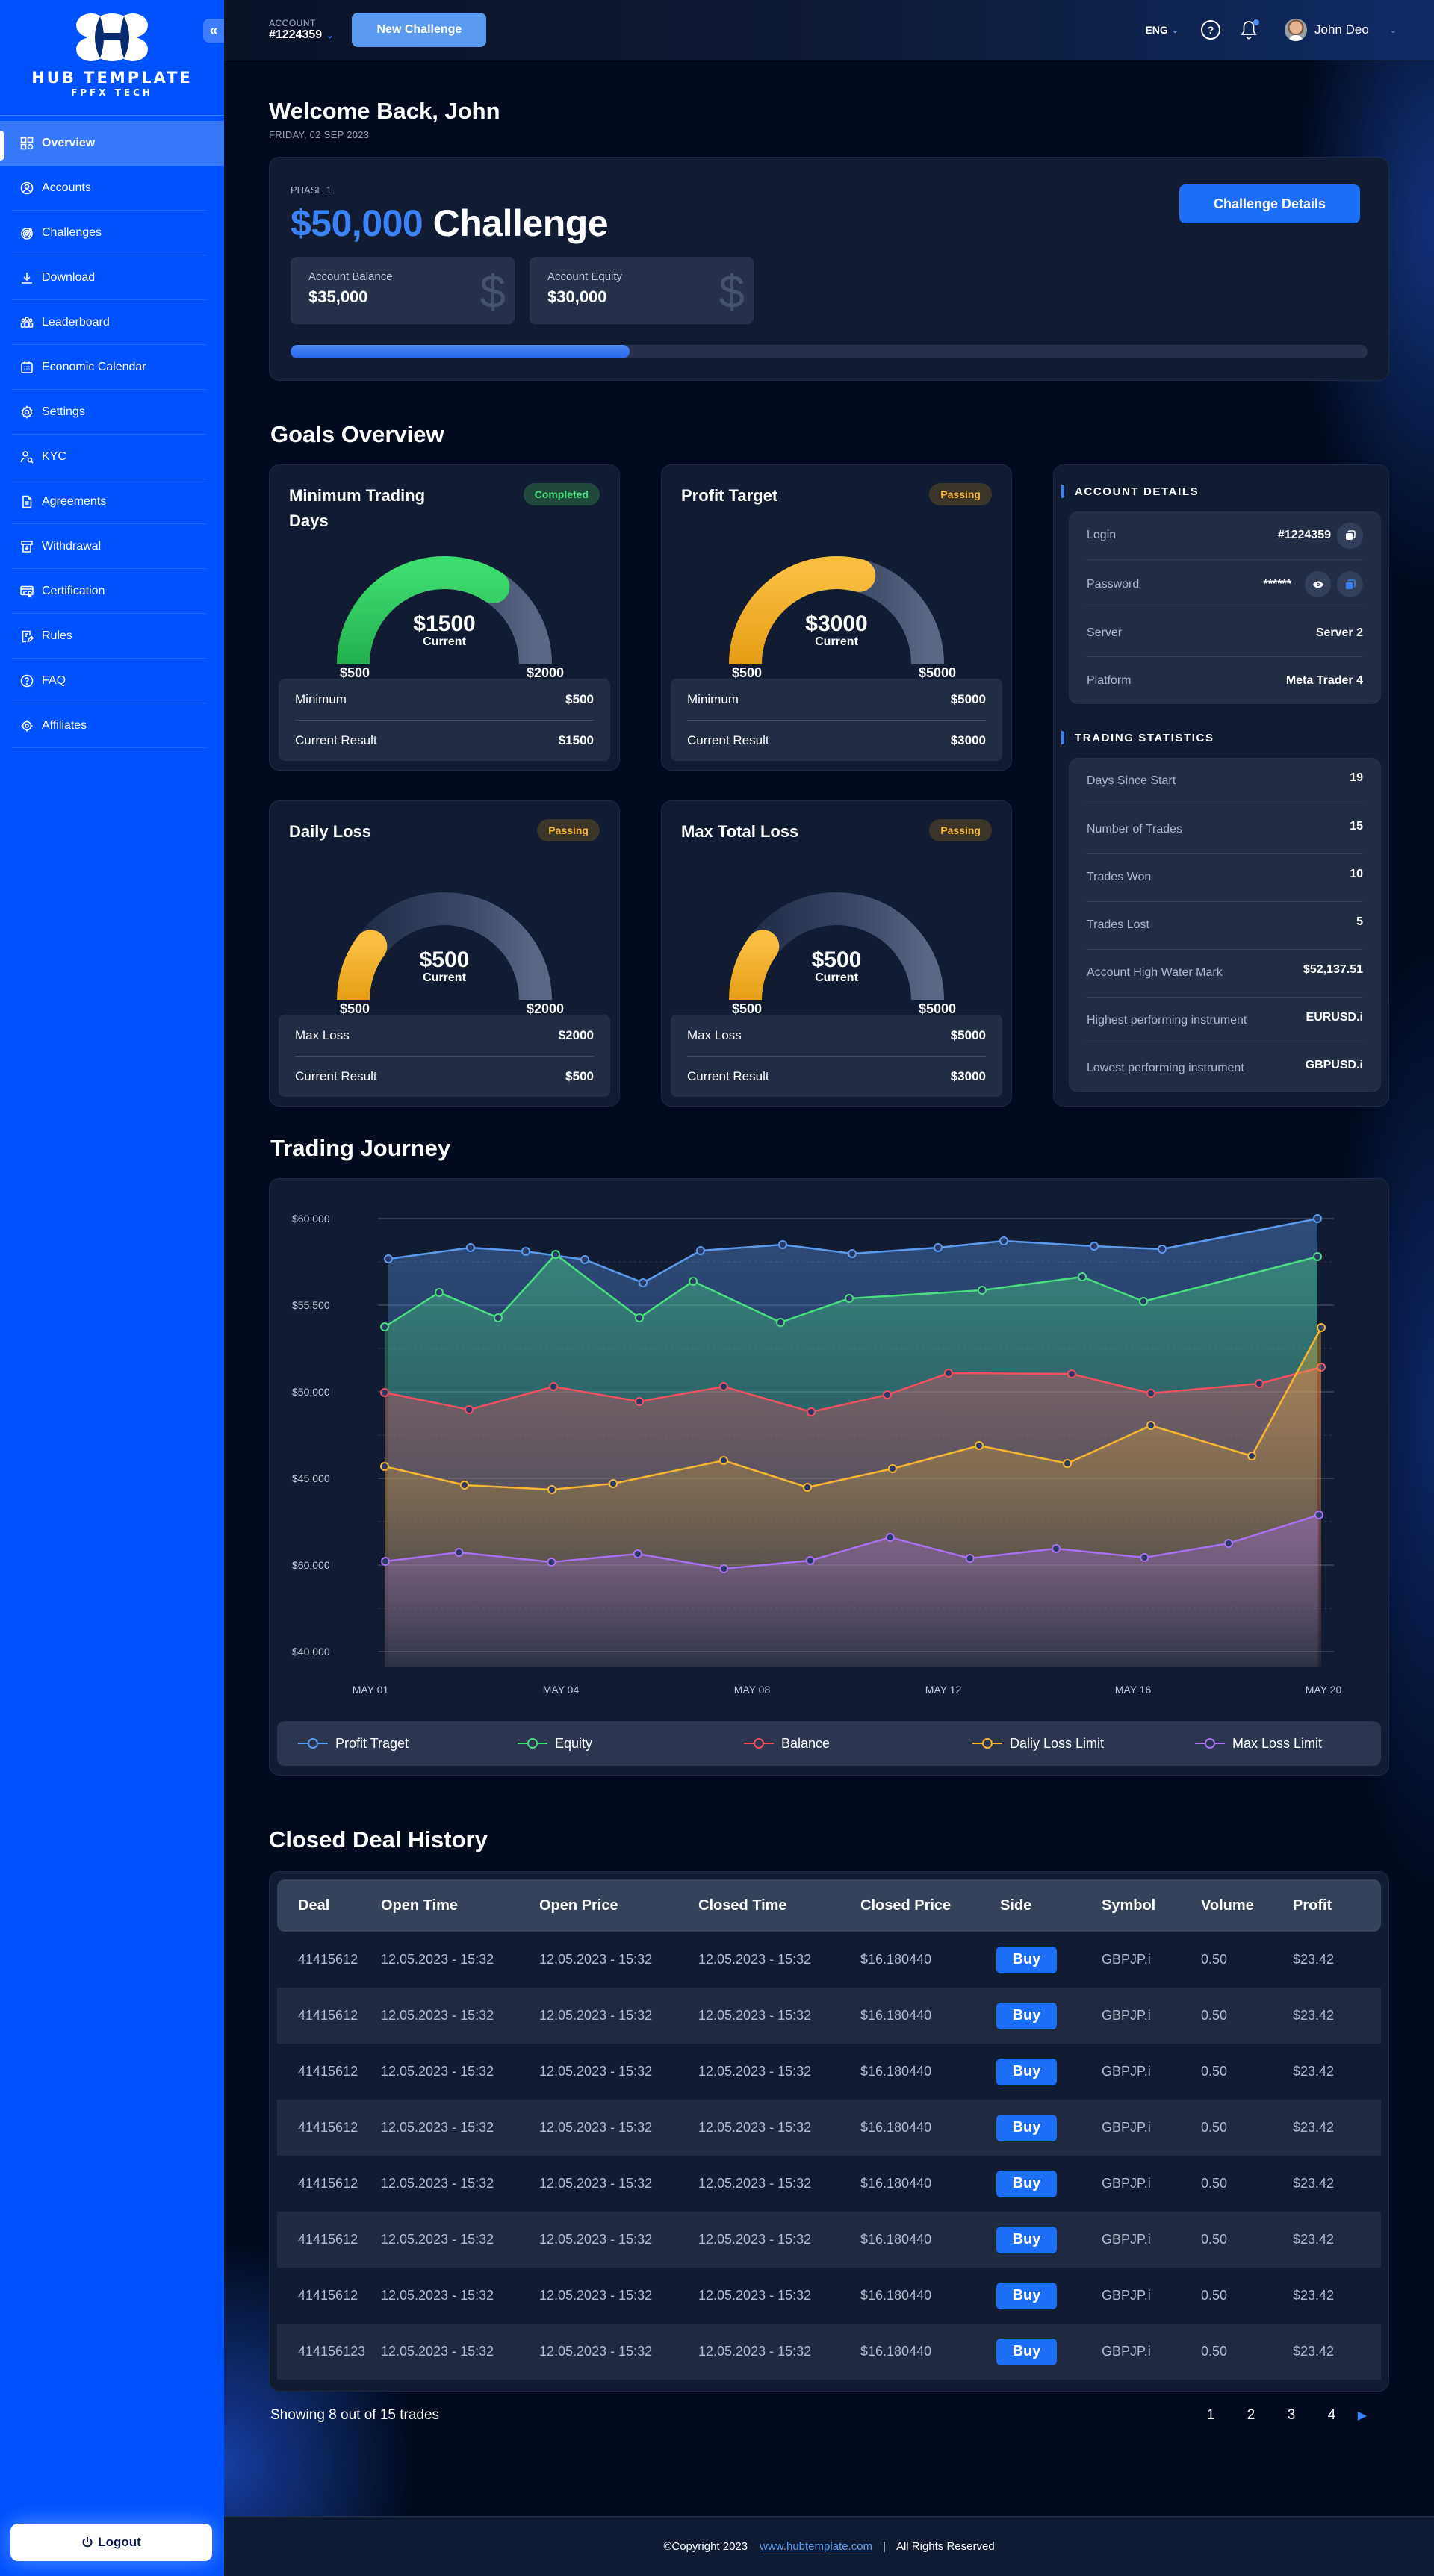 This screenshot has height=2576, width=1434. What do you see at coordinates (111, 2542) in the screenshot?
I see `logout-button: Logout` at bounding box center [111, 2542].